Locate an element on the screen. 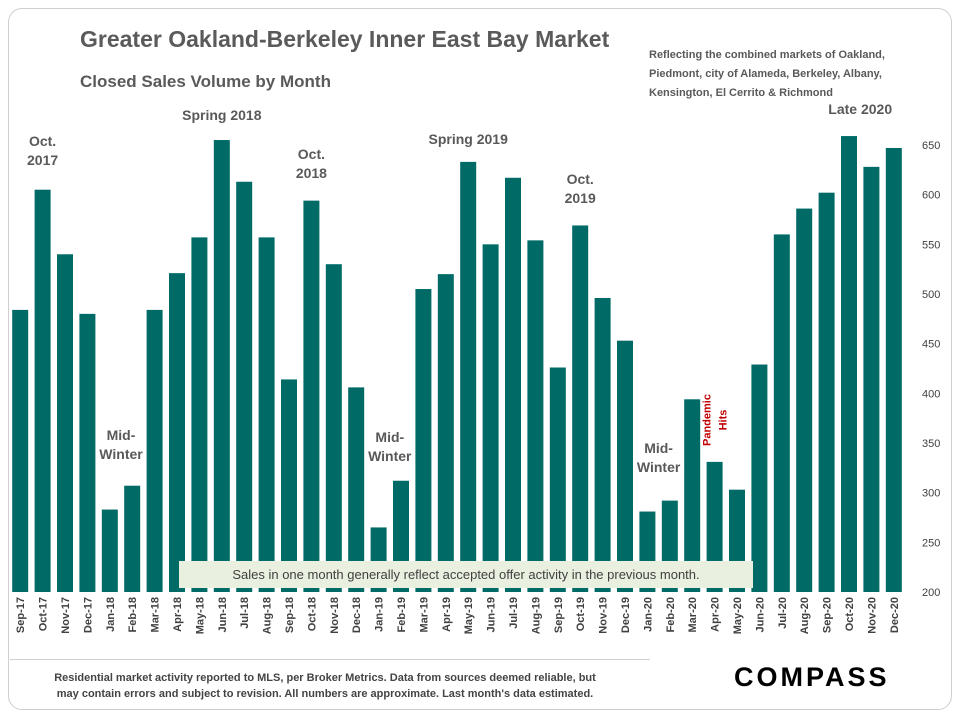 This screenshot has width=960, height=720. x-tick-label: Feb-19 is located at coordinates (402, 614).